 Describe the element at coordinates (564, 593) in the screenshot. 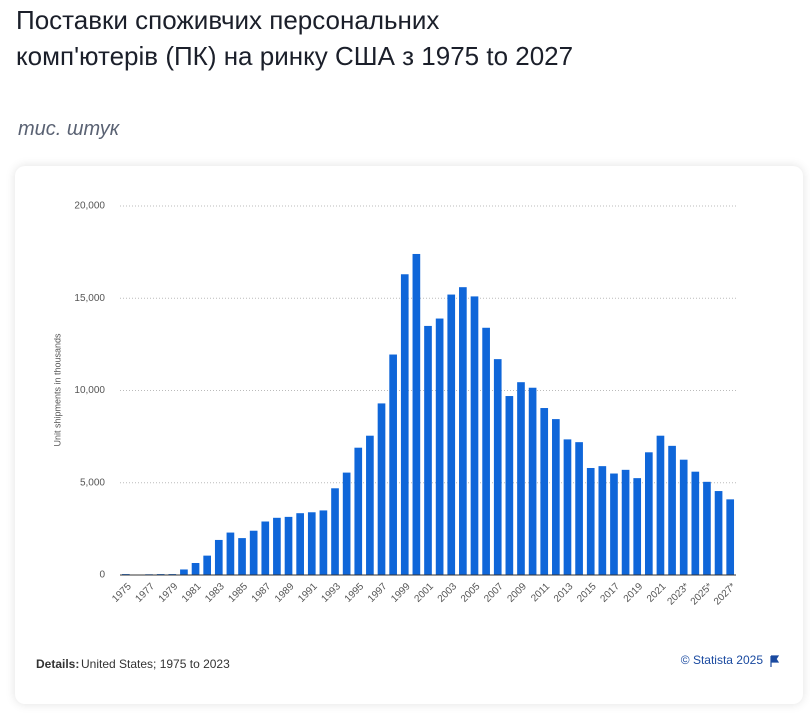

I see `x-tick-label: 2013` at that location.